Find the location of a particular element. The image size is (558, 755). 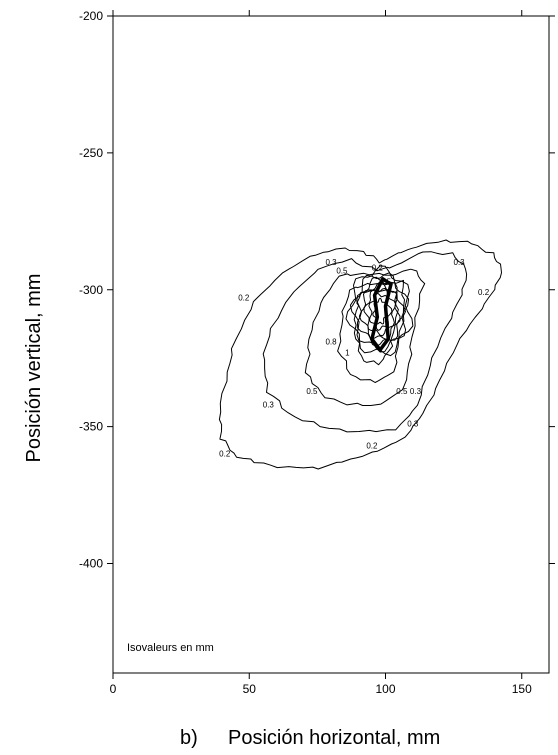

contour-label-14: 0.8 is located at coordinates (331, 342).